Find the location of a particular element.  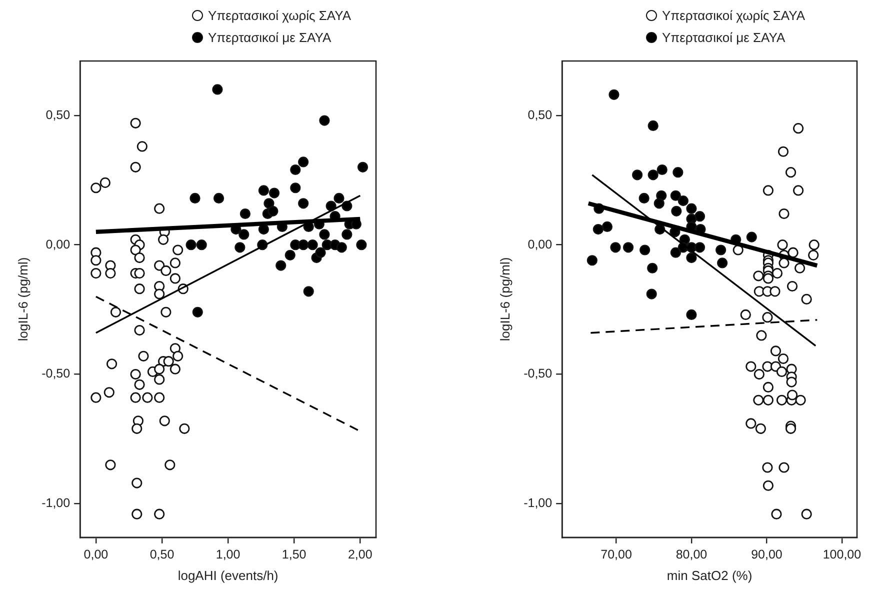

x-tick-label: 90,00 is located at coordinates (766, 554).